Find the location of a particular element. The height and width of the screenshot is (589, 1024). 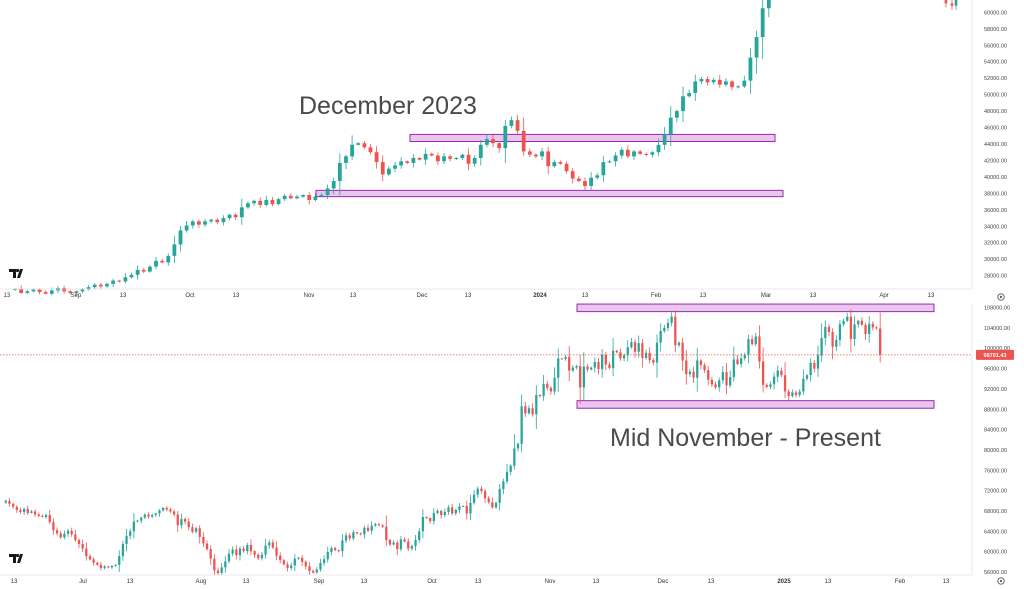

x-tick-label: Aug is located at coordinates (201, 582).